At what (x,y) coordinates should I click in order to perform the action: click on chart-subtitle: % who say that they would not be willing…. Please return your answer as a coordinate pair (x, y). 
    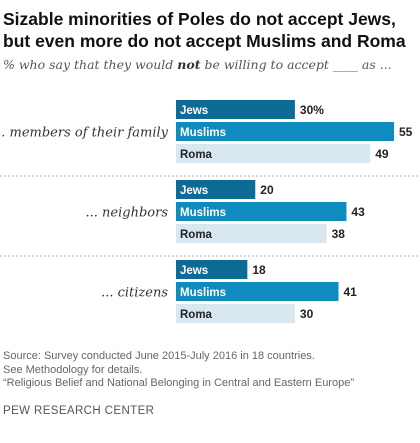
    Looking at the image, I should click on (210, 64).